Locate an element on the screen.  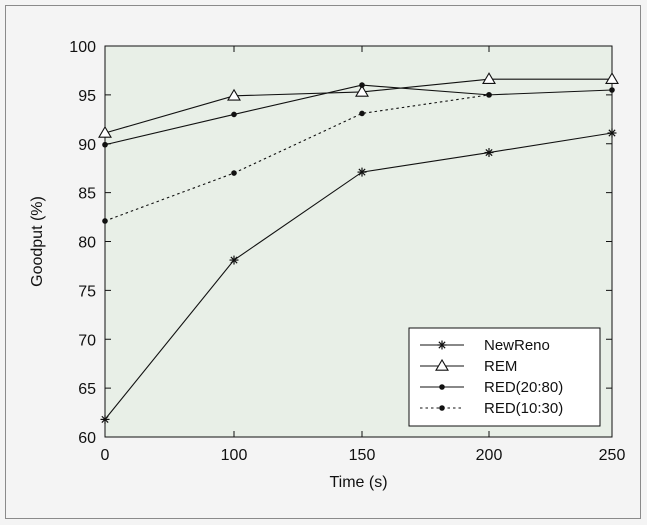
x-tick-label: 150 is located at coordinates (362, 455).